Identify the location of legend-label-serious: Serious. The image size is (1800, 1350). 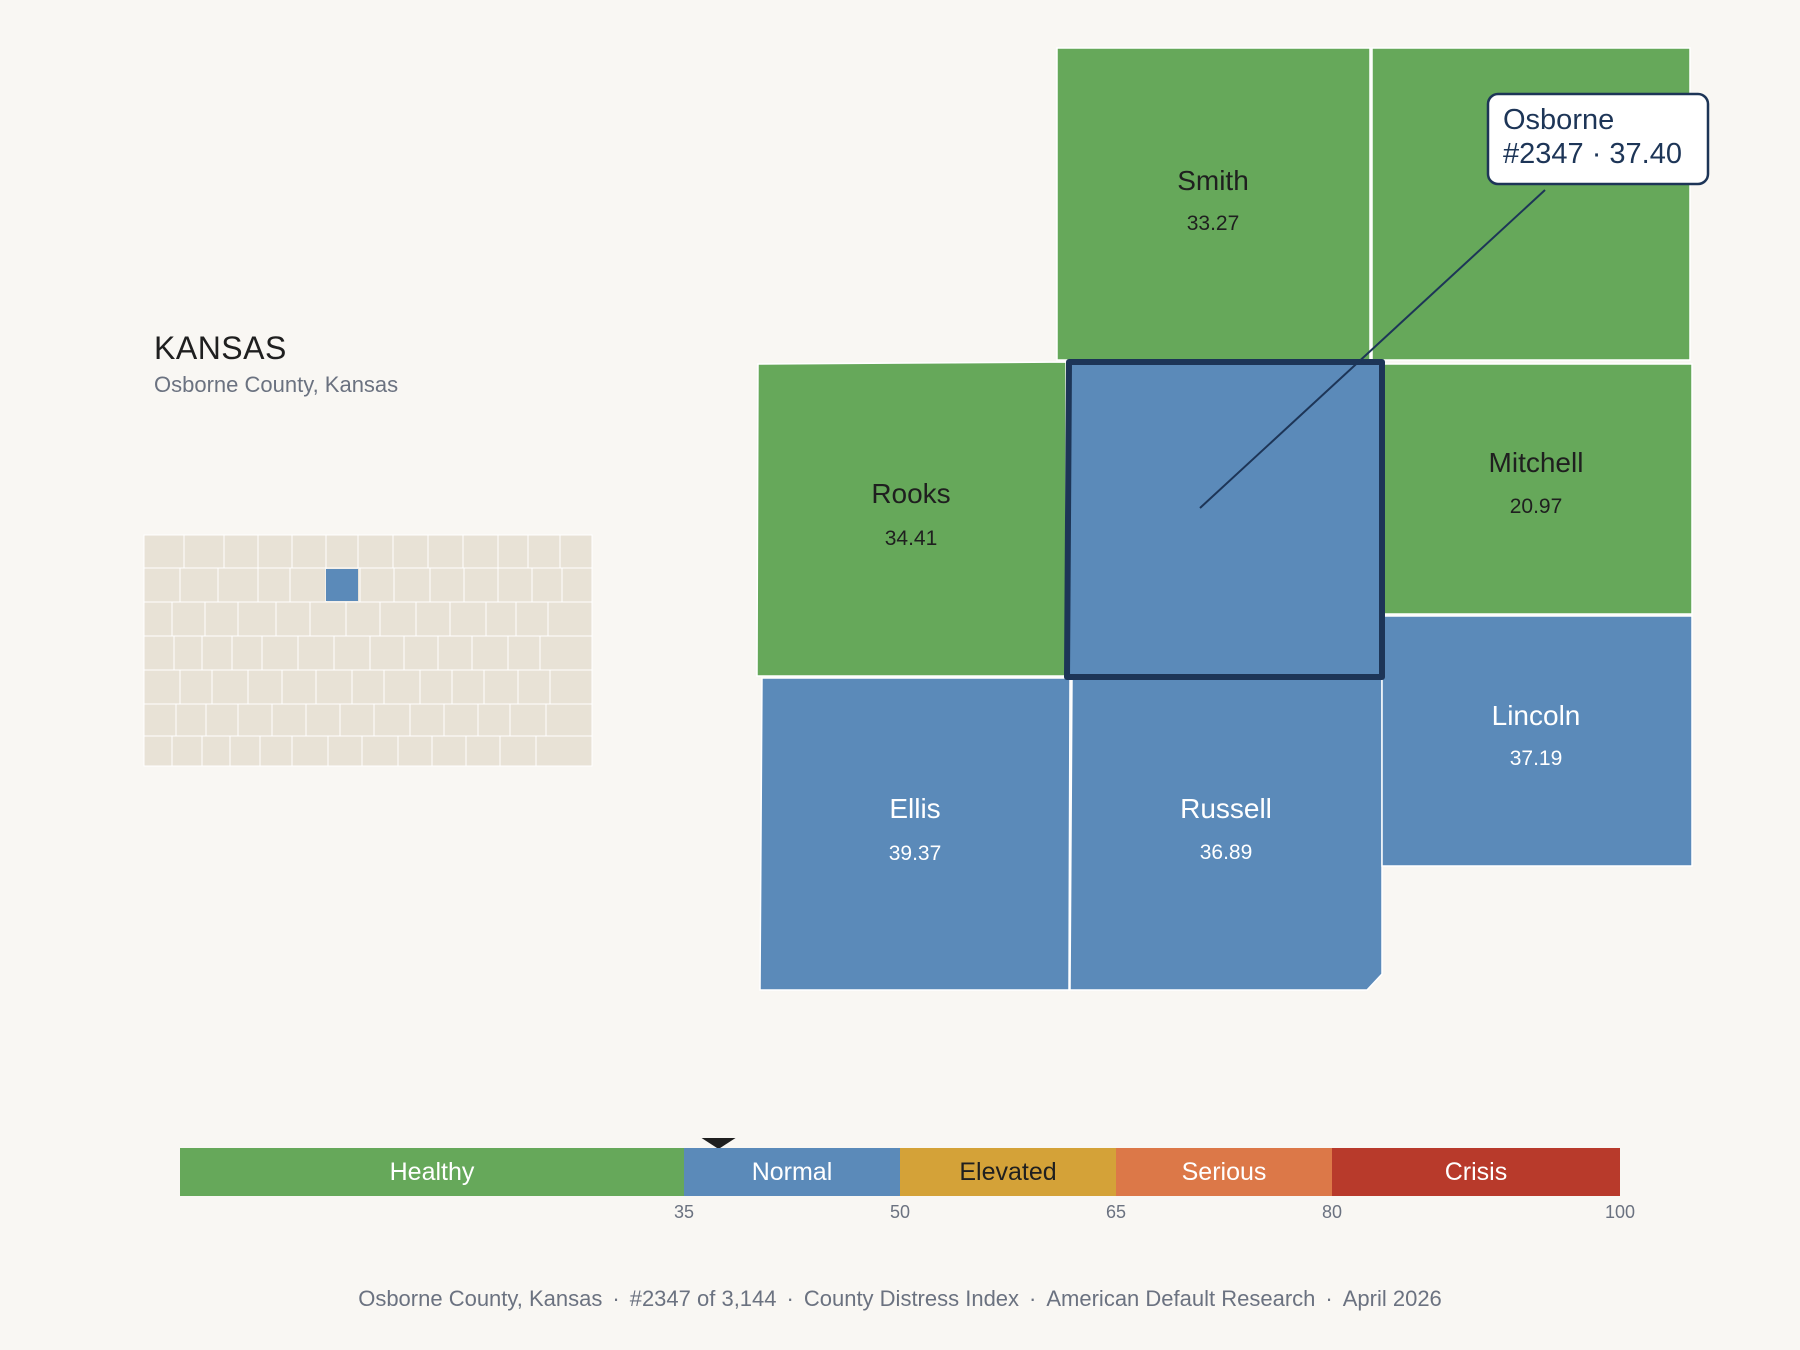
(1224, 1172).